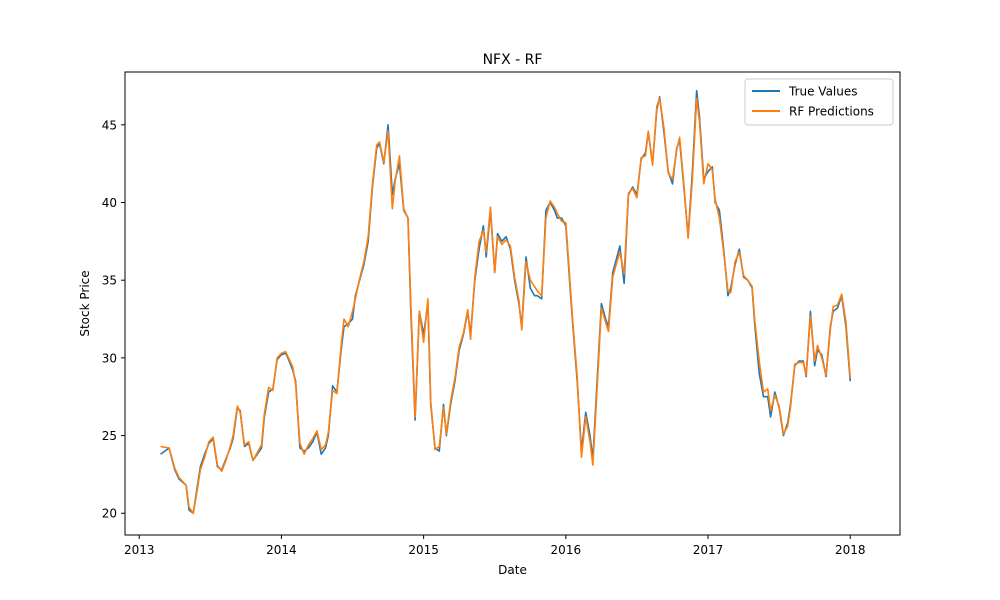 This screenshot has width=1000, height=600. What do you see at coordinates (109, 358) in the screenshot?
I see `y-tick-label: 30` at bounding box center [109, 358].